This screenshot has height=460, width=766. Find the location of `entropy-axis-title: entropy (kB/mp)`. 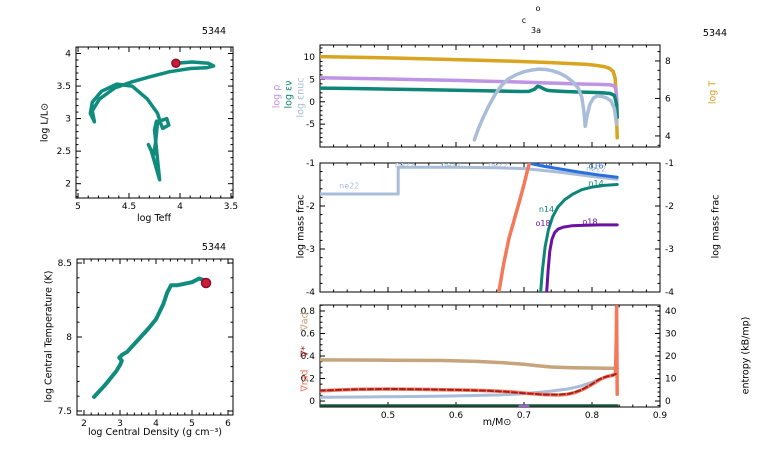

entropy-axis-title: entropy (kB/mp) is located at coordinates (746, 355).